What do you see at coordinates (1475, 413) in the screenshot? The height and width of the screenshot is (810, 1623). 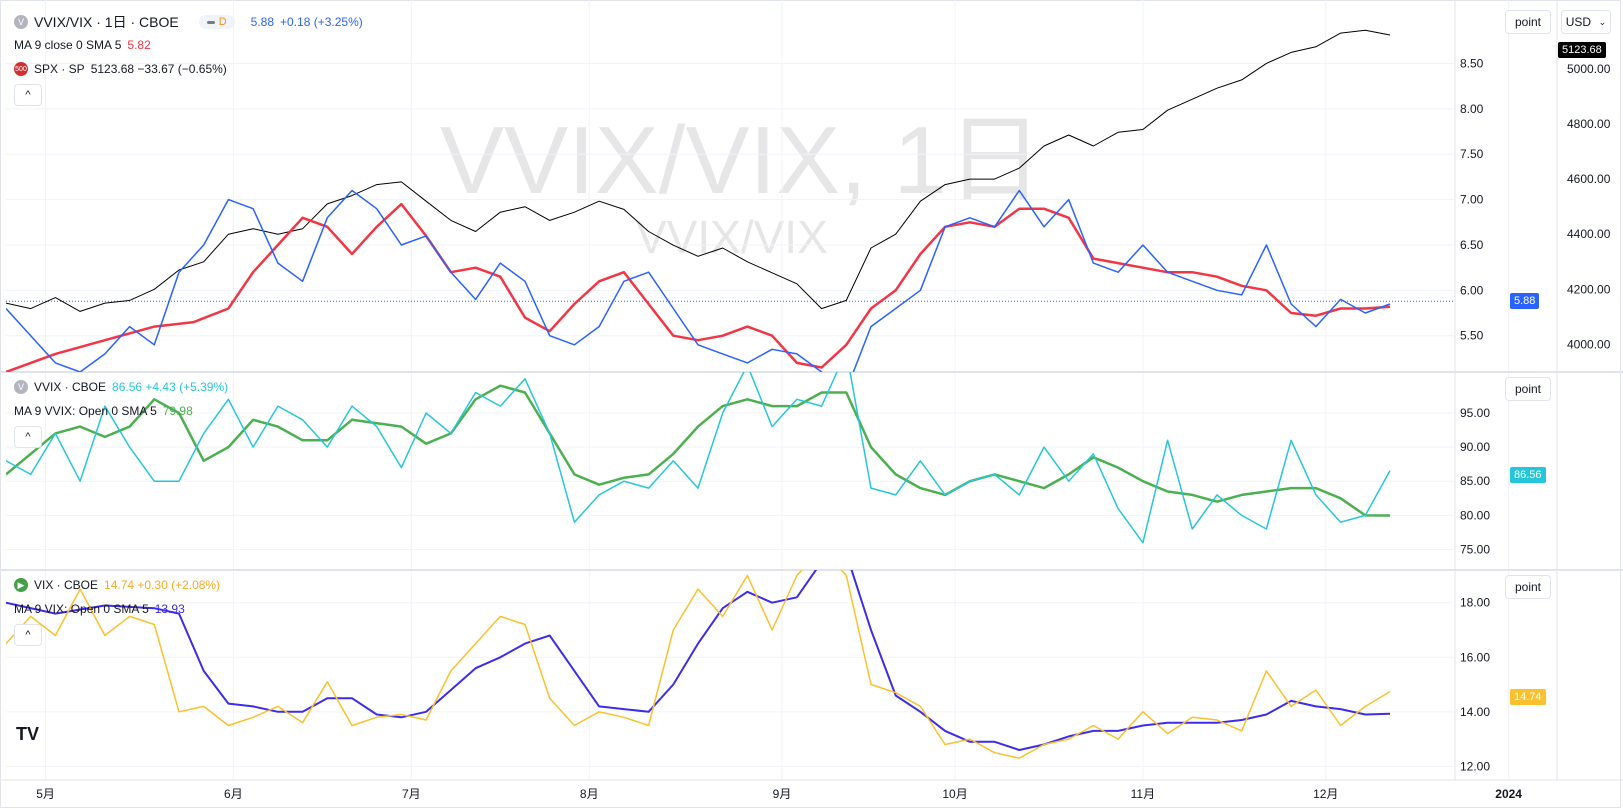 I see `vvix-axis-label: 95.00` at bounding box center [1475, 413].